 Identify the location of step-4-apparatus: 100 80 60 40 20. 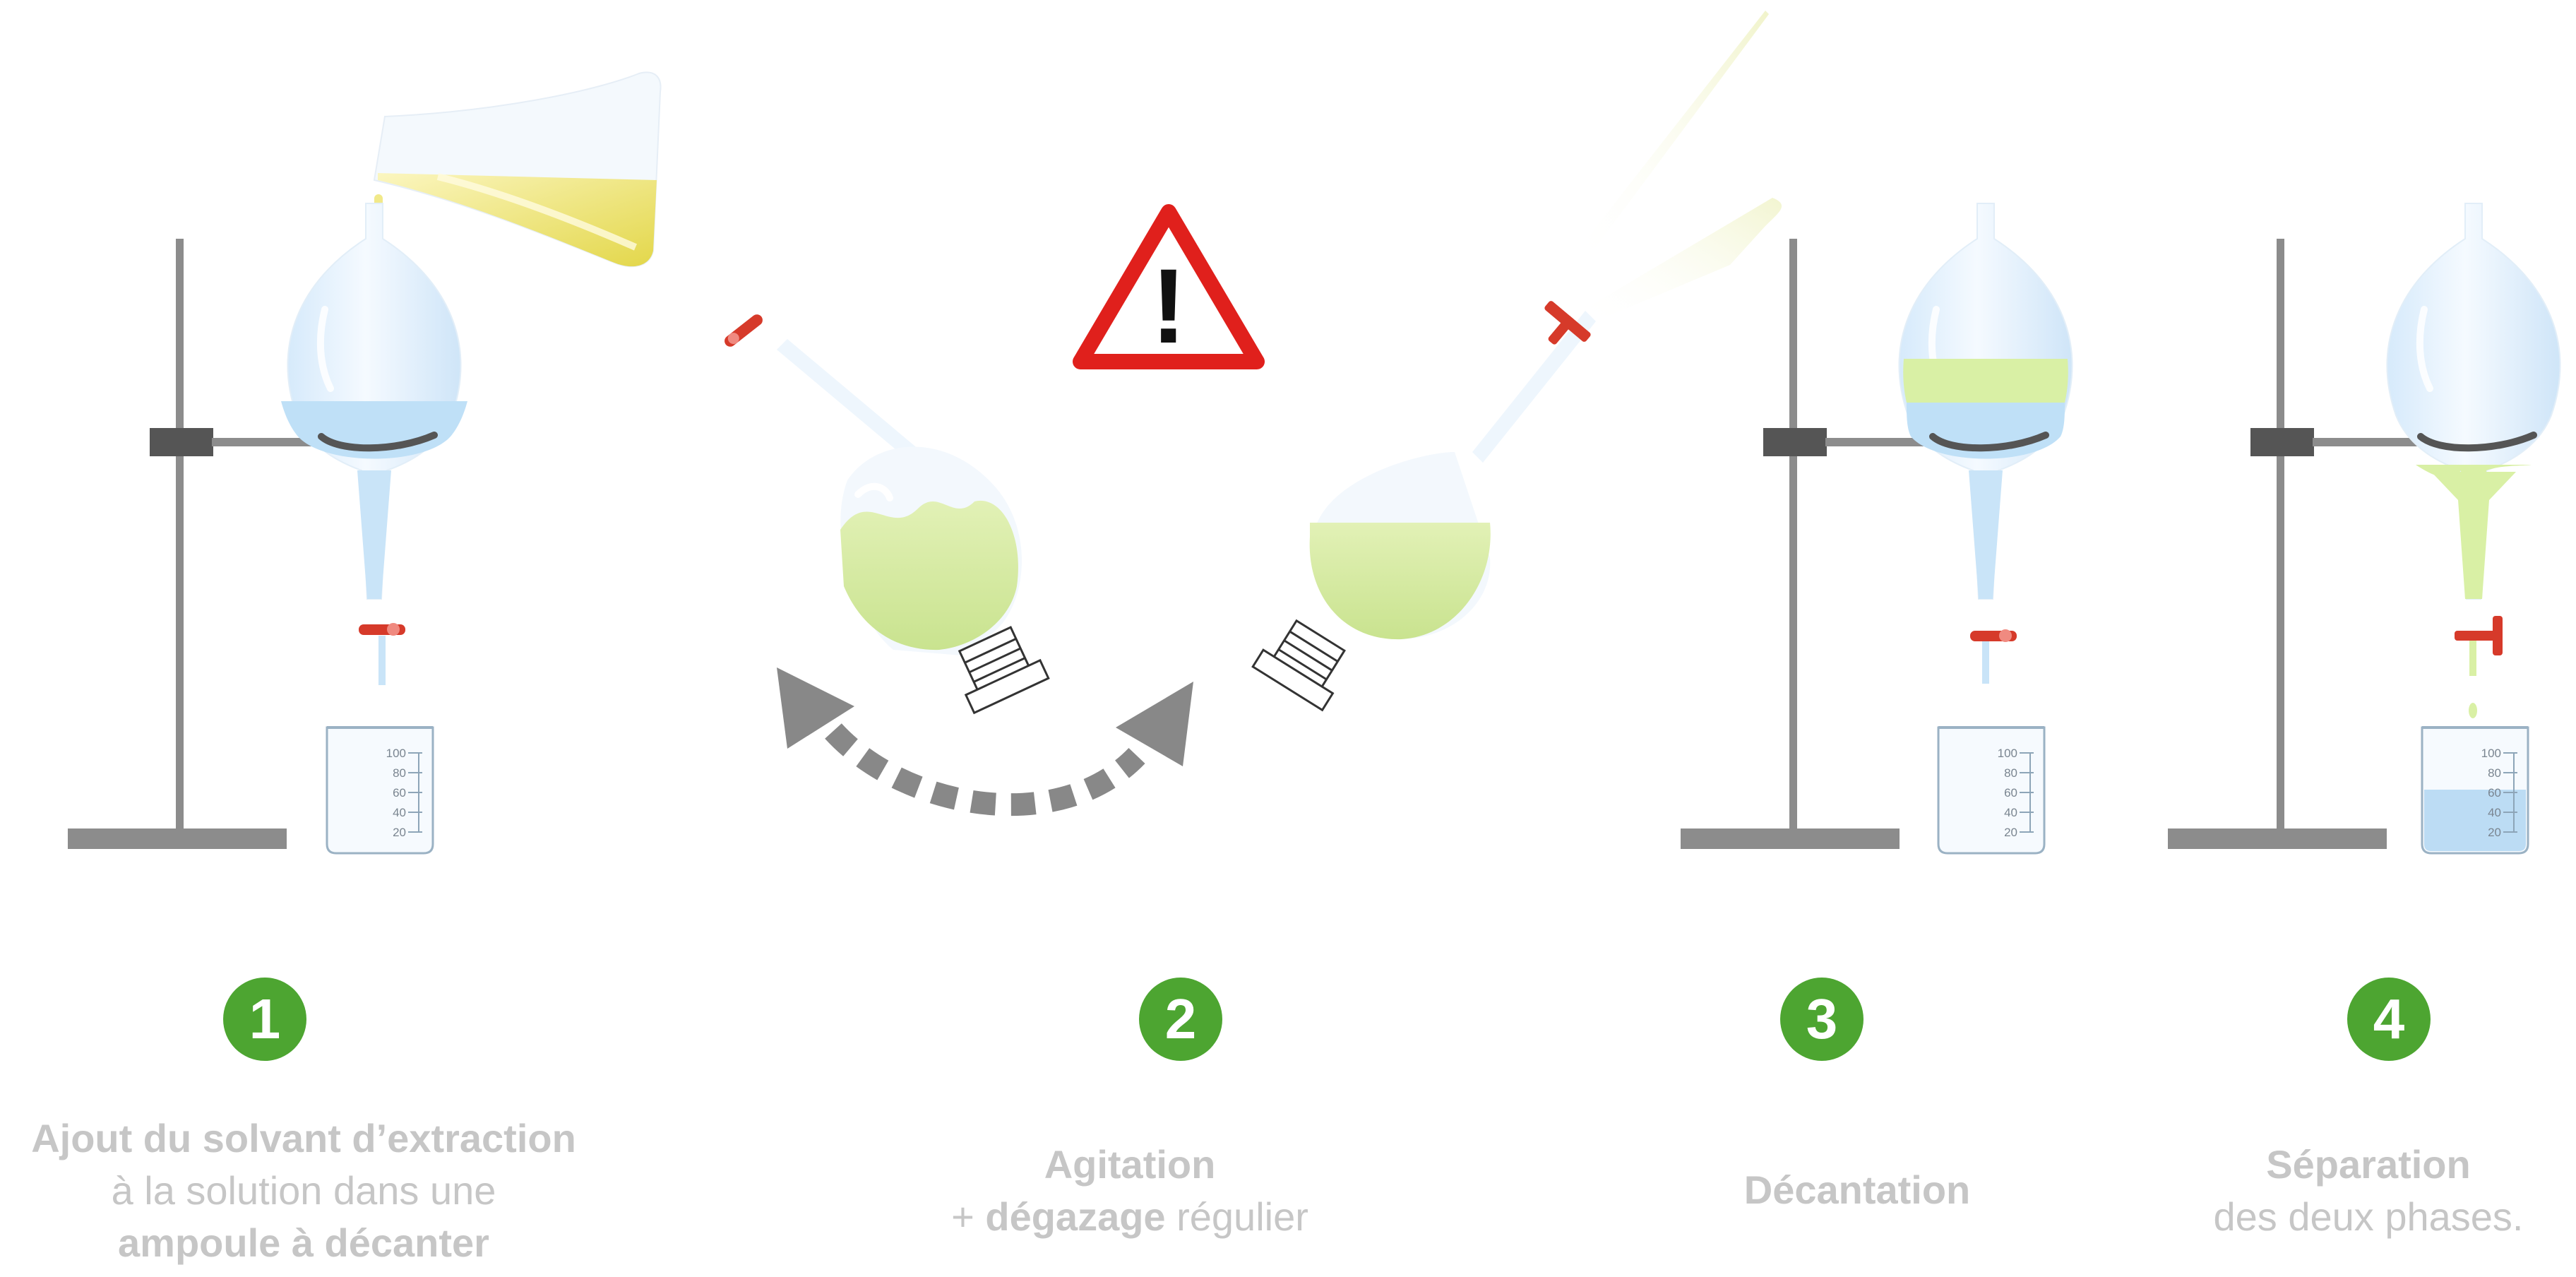
(2364, 529).